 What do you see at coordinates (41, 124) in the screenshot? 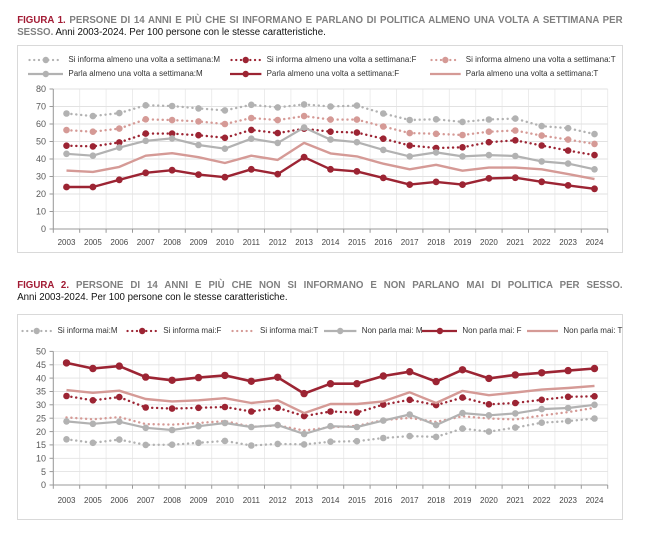
I see `svg-text: 60` at bounding box center [41, 124].